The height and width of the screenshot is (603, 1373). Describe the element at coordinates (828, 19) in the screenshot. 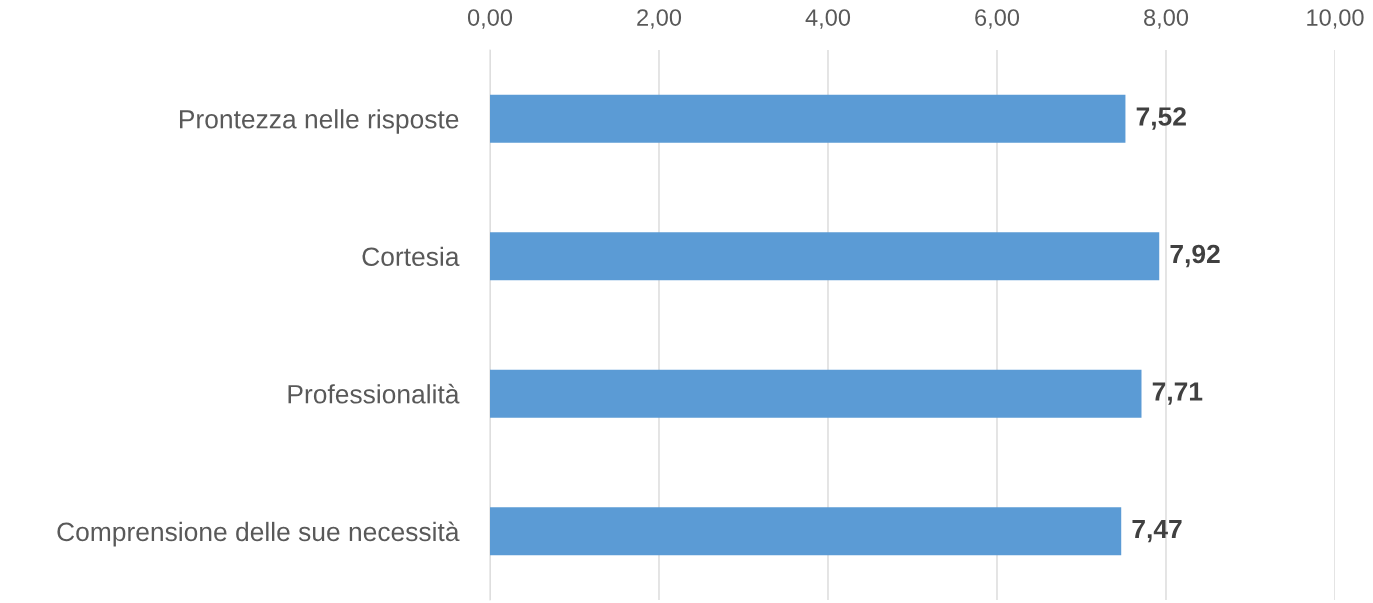

I see `x-tick-label: 4,00` at that location.